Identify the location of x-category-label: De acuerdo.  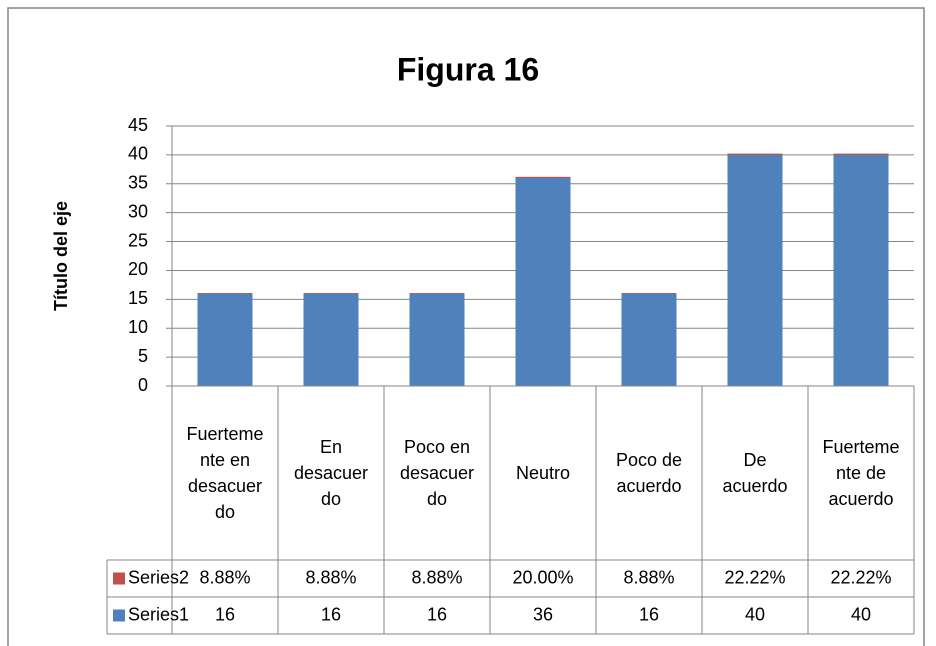
(755, 473).